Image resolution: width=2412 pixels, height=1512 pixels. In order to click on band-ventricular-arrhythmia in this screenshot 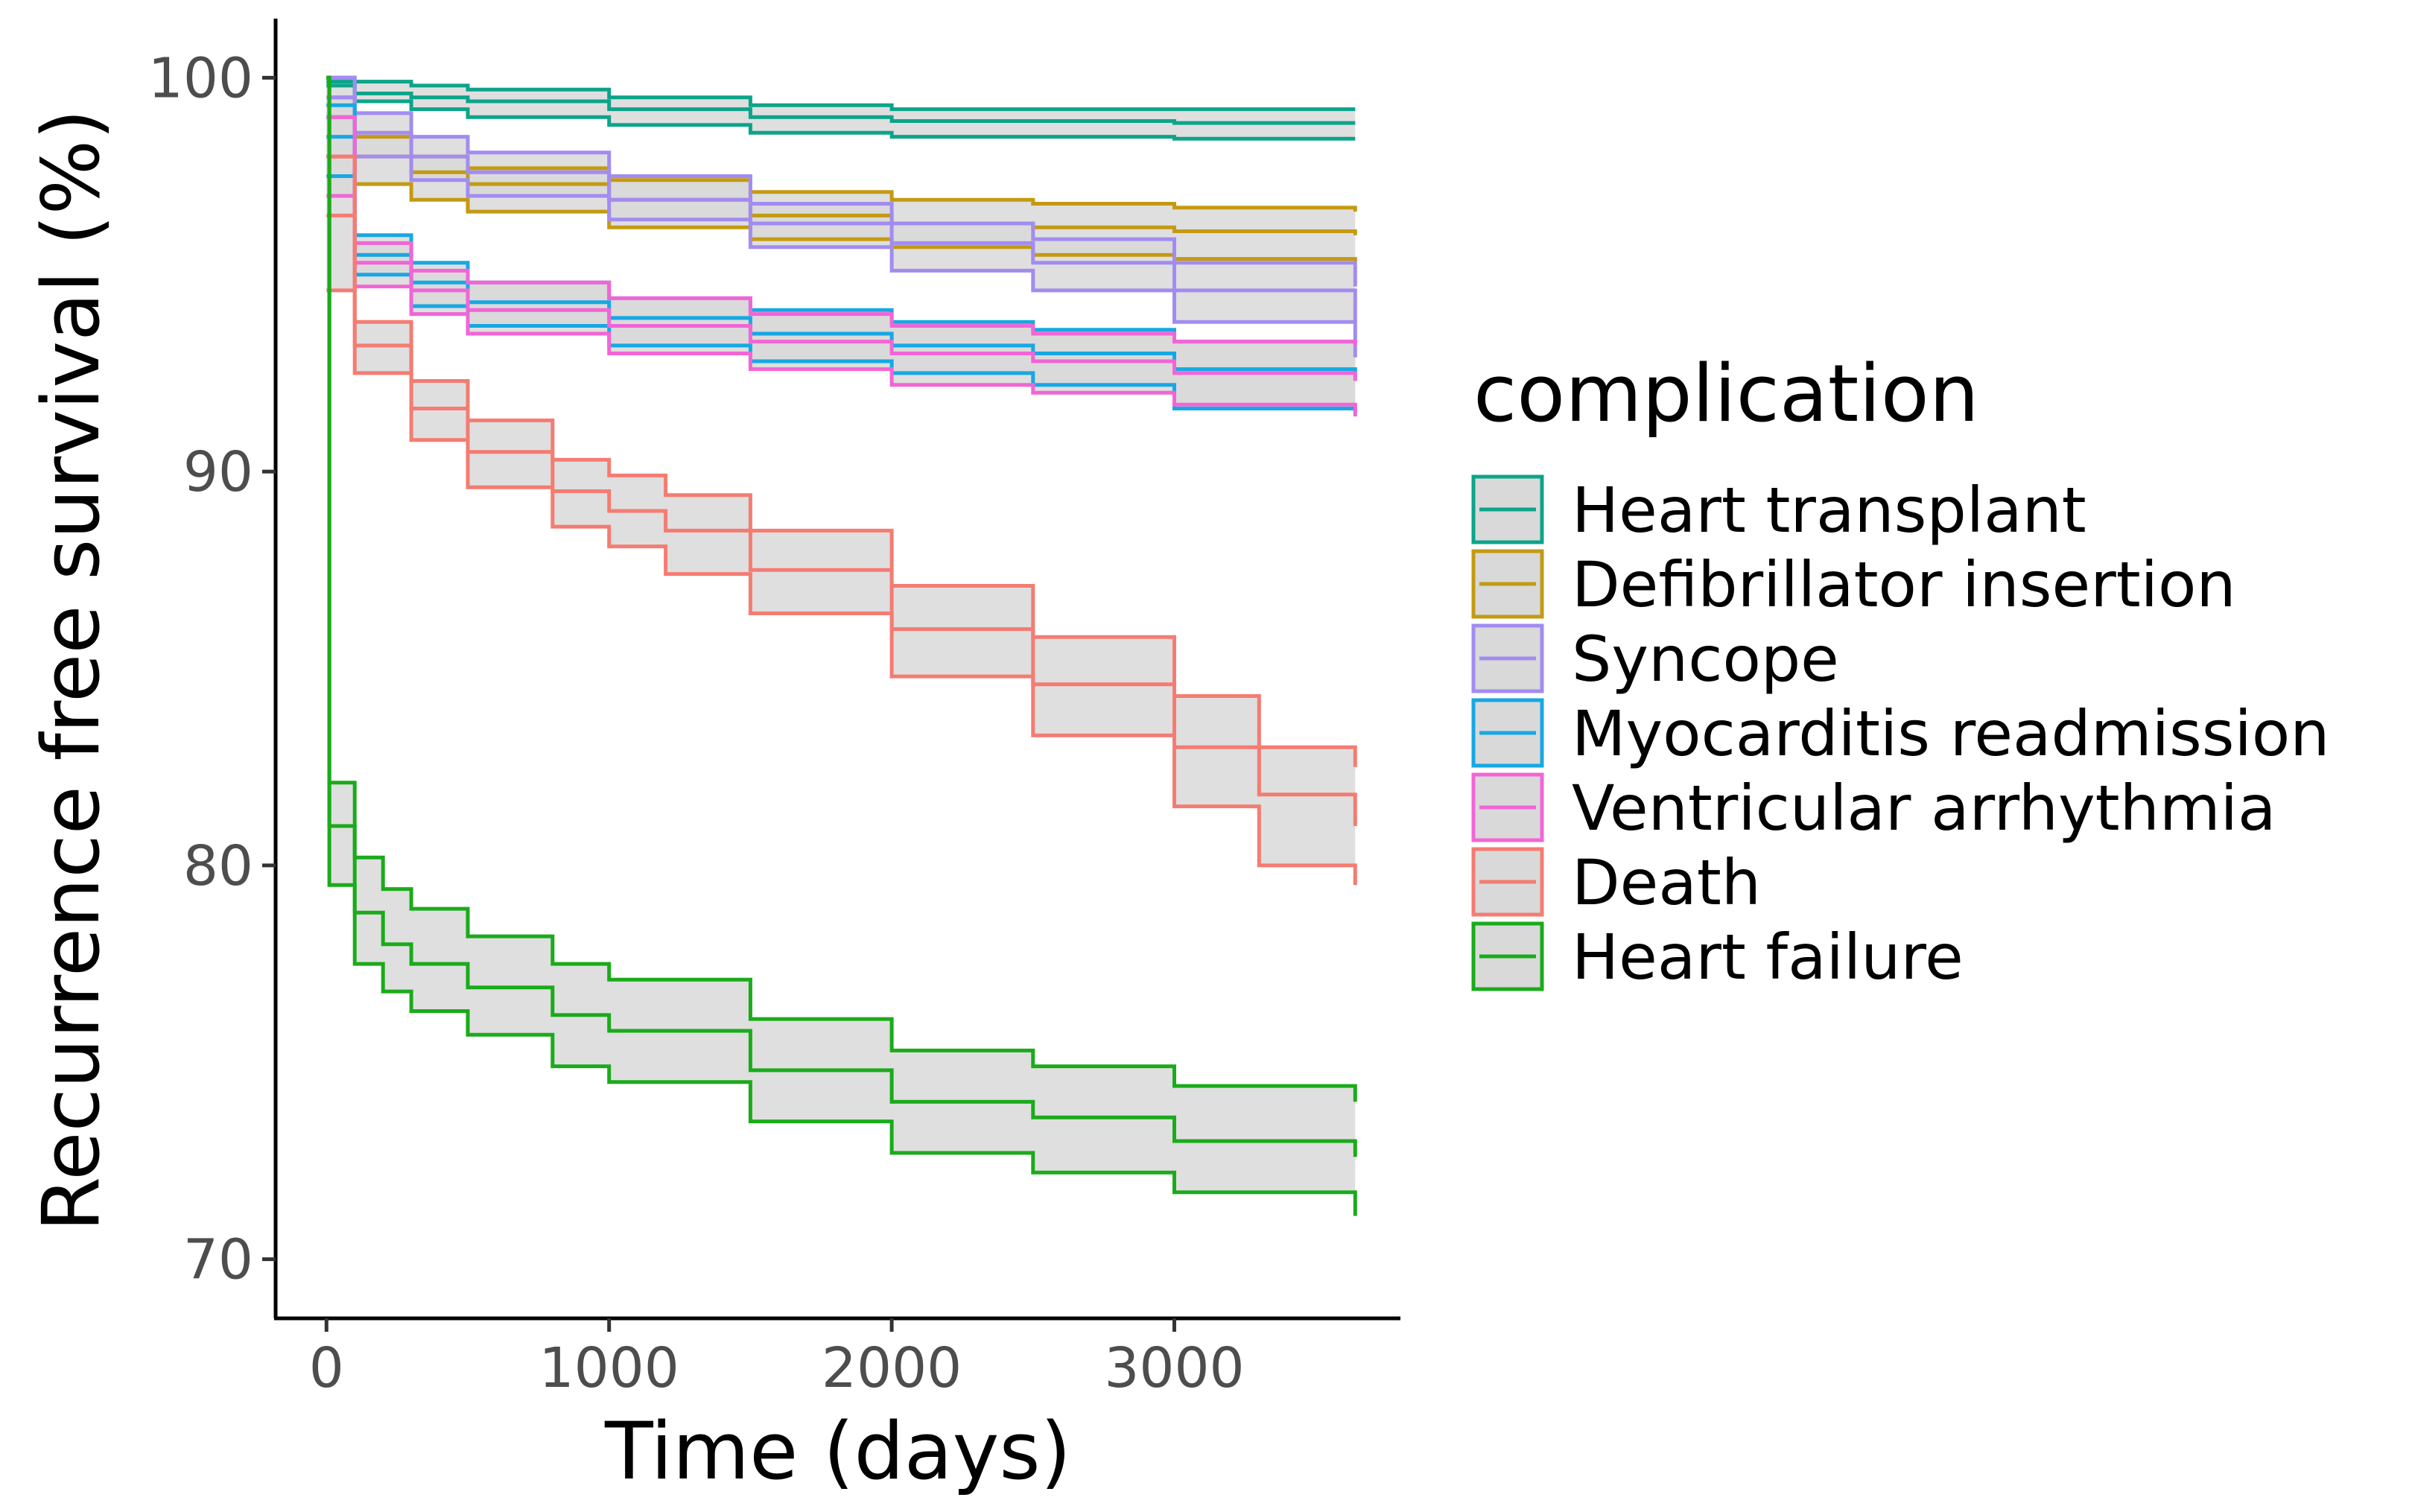, I will do `click(841, 267)`.